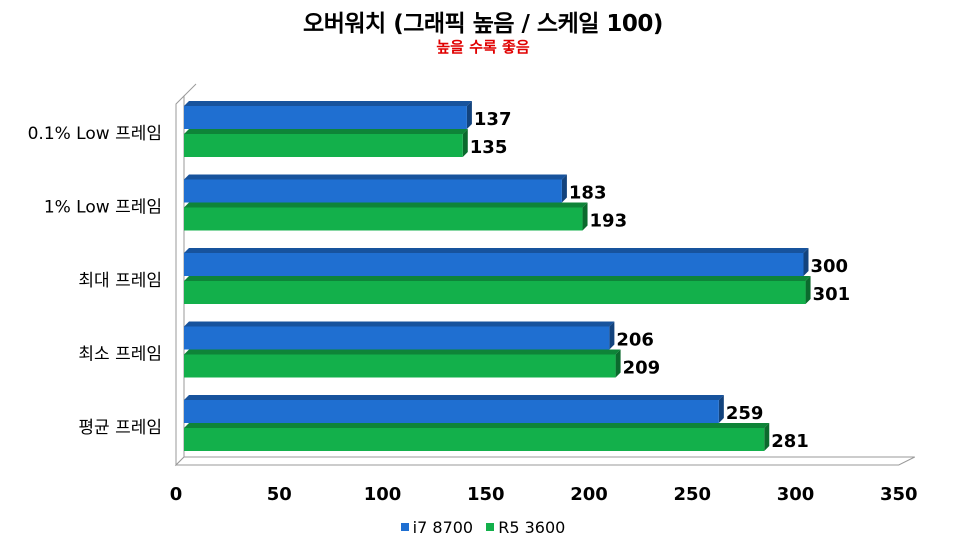  Describe the element at coordinates (493, 119) in the screenshot. I see `value-label: 137` at that location.